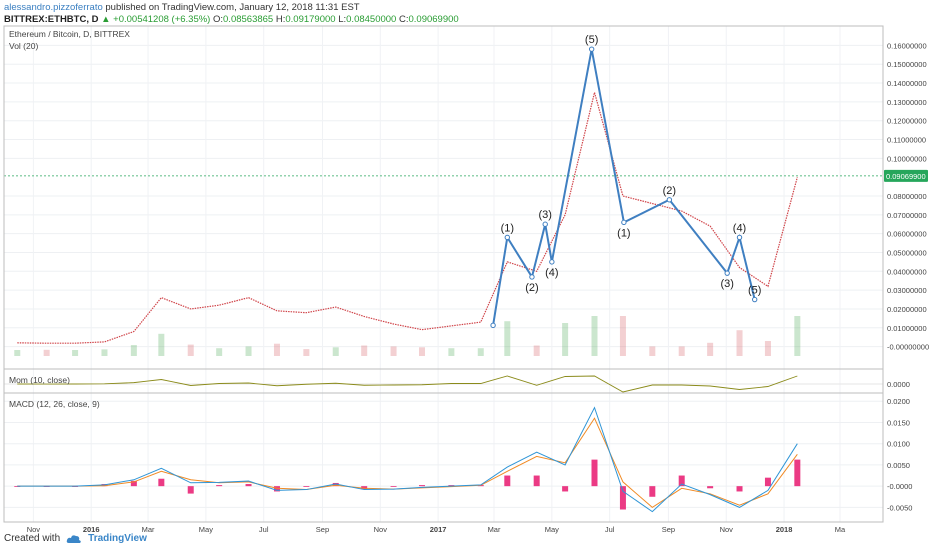 The image size is (932, 550). What do you see at coordinates (69, 34) in the screenshot?
I see `main-title: Ethereum / Bitcoin, D, BITTREX` at bounding box center [69, 34].